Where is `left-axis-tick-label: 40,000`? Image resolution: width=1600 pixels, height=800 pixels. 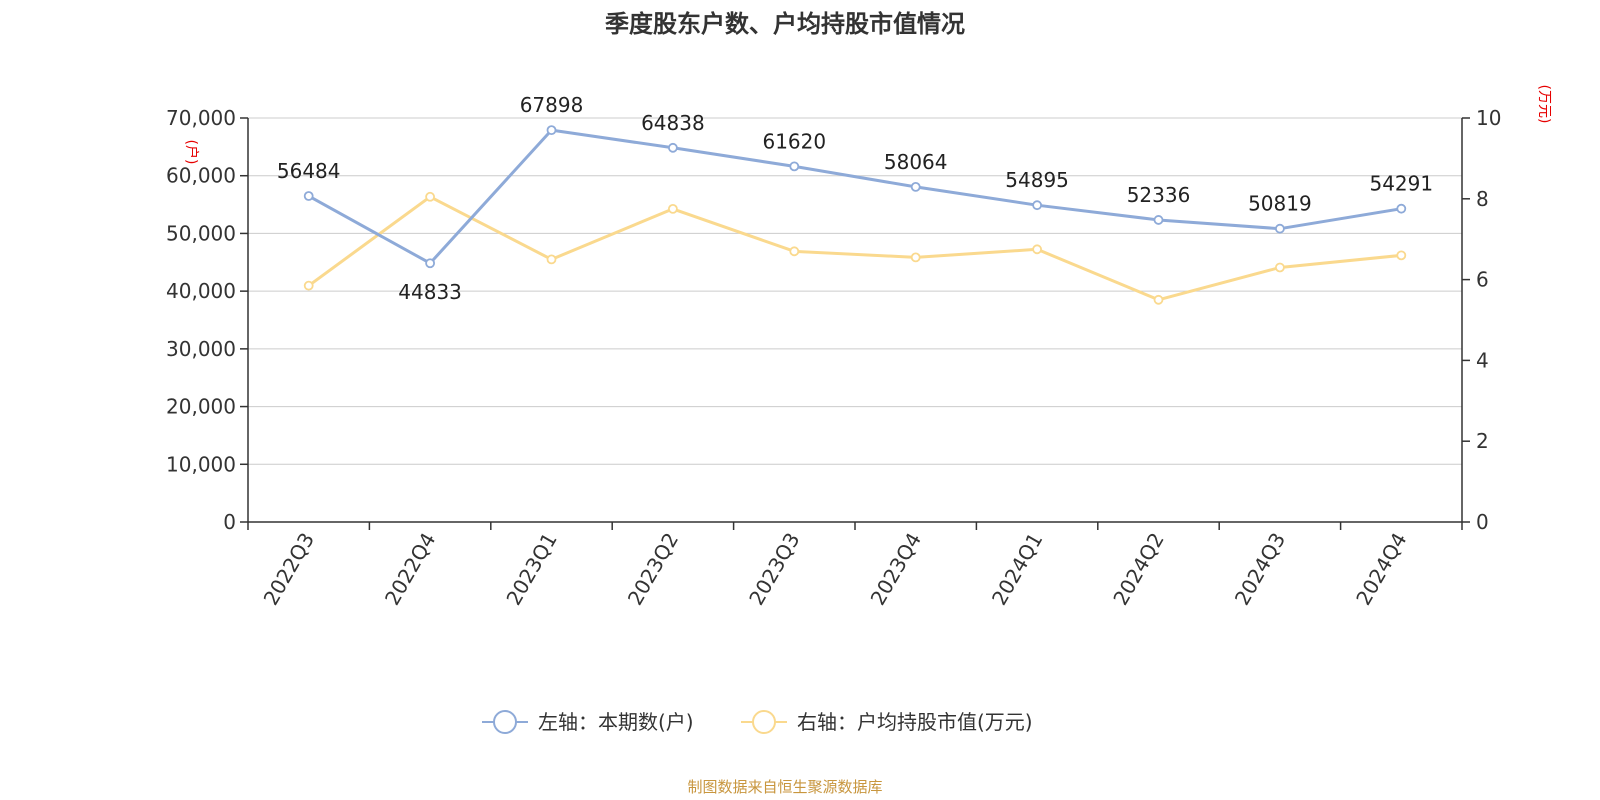
left-axis-tick-label: 40,000 is located at coordinates (201, 291).